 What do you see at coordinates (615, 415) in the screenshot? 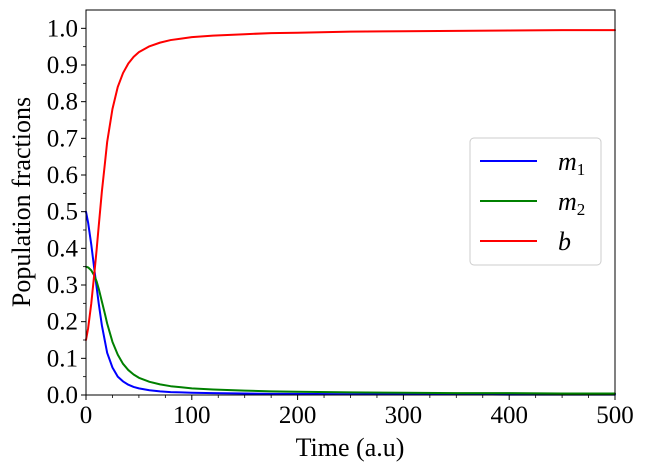
I see `x-tick-label: 500` at bounding box center [615, 415].